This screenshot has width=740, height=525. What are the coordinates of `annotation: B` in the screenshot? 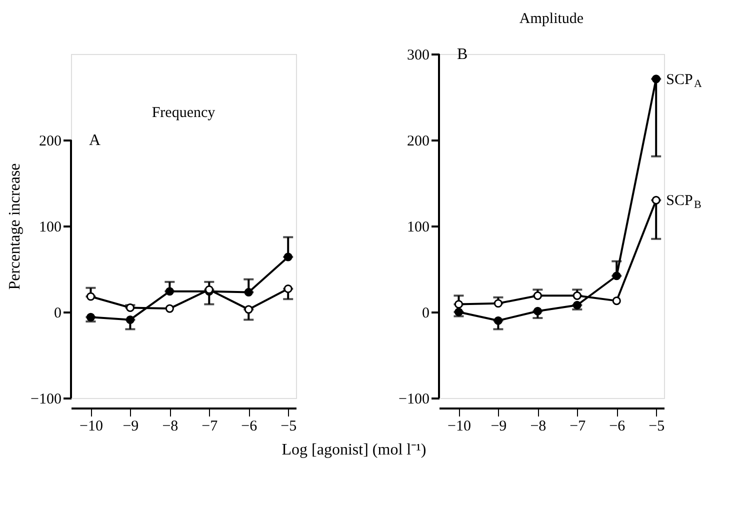 It's located at (462, 54).